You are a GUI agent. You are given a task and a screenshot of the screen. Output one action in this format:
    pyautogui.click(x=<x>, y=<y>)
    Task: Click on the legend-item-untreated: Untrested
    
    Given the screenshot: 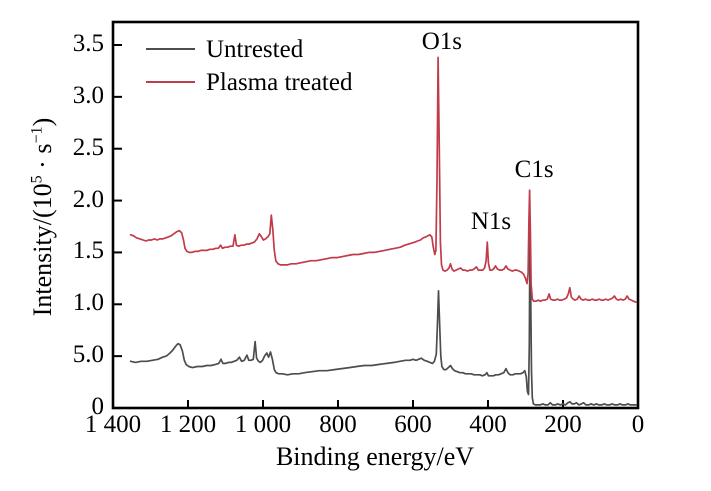 What is the action you would take?
    pyautogui.click(x=249, y=49)
    